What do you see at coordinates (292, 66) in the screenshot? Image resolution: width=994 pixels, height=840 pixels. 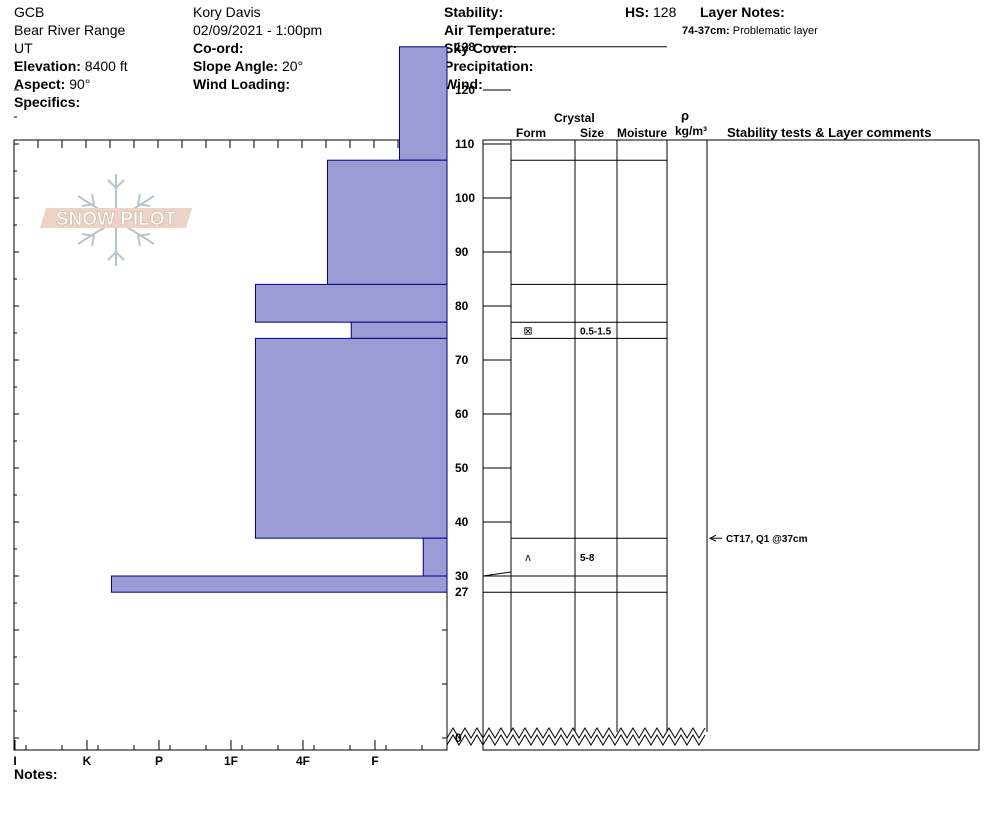 I see `slope-angle-value: 20°` at bounding box center [292, 66].